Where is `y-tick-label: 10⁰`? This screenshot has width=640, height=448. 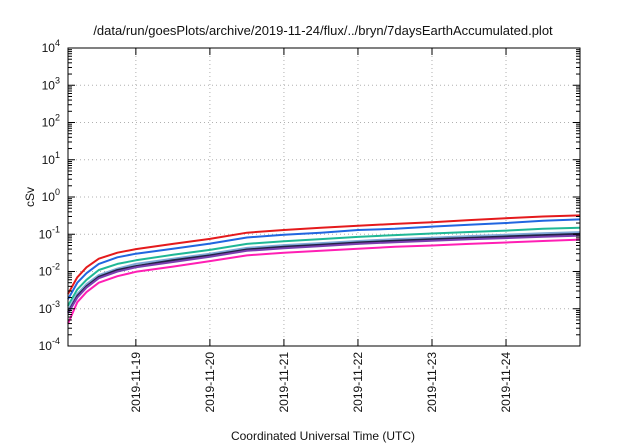 y-tick-label: 10⁰ is located at coordinates (51, 195).